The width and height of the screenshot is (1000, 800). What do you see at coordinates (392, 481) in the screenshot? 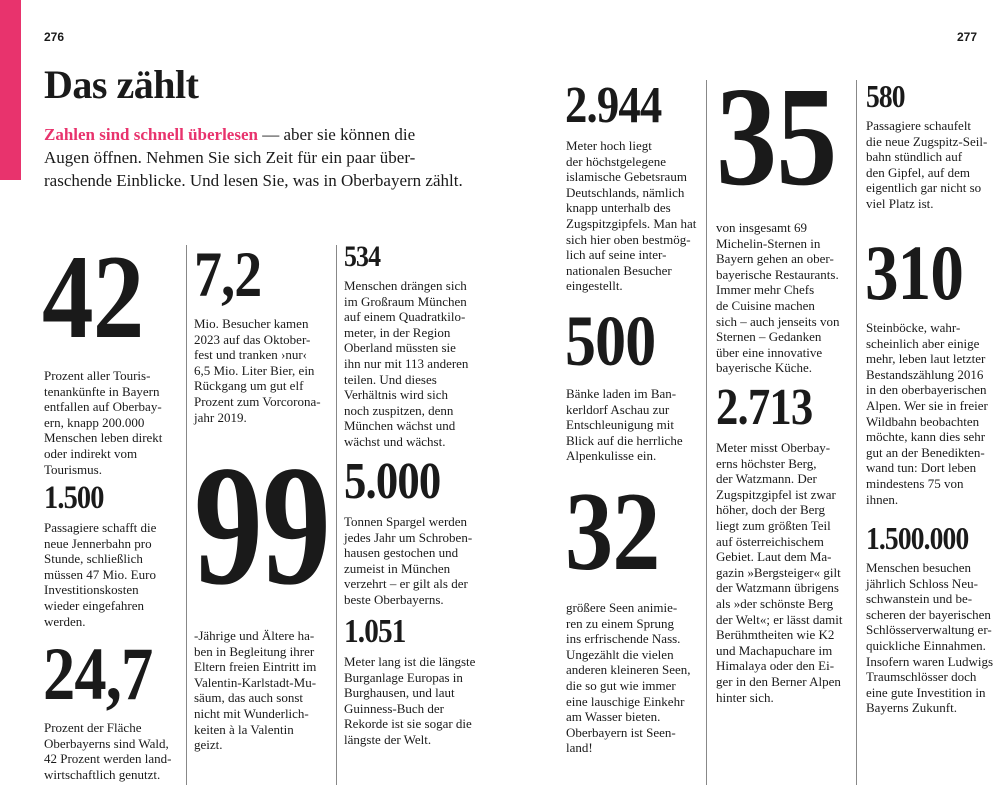
I see `fact-number: 5.000` at bounding box center [392, 481].